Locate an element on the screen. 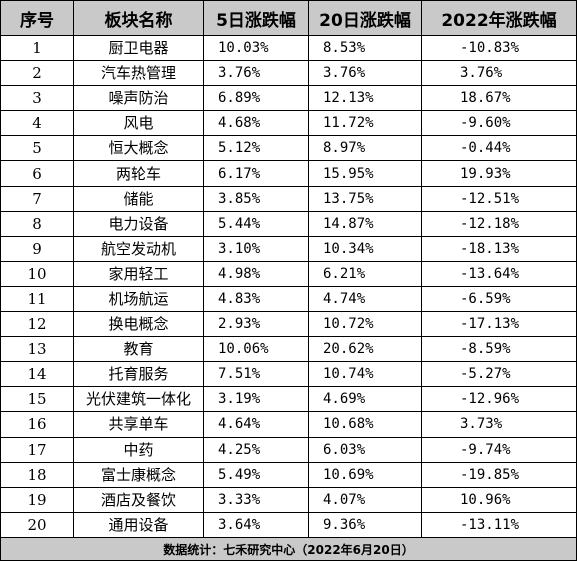  row-20day-change: 10.74% is located at coordinates (365, 374).